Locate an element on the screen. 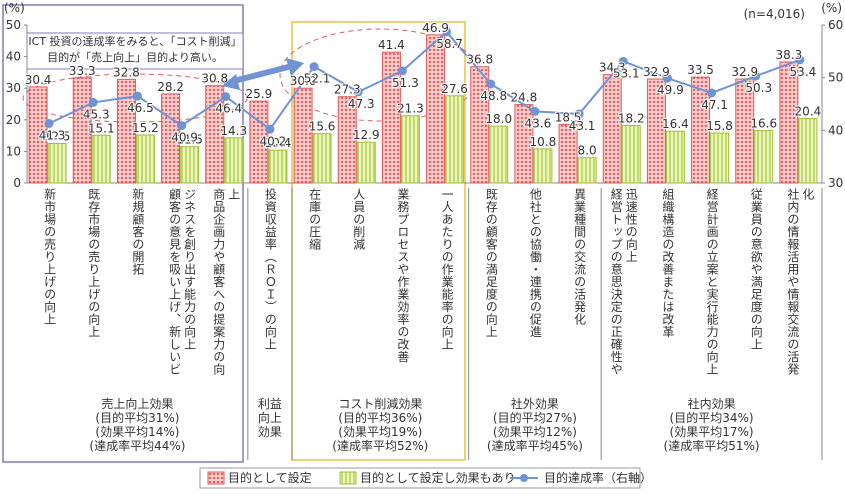  legend-label: 目的として設定し効果もあり is located at coordinates (438, 477).